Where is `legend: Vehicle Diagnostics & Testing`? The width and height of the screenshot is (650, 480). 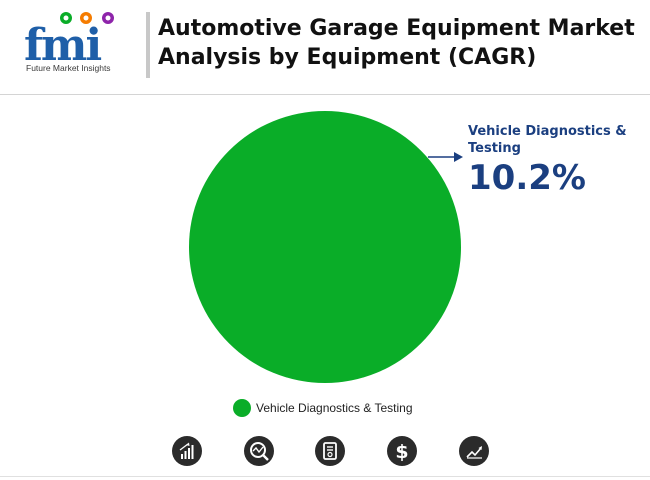
legend: Vehicle Diagnostics & Testing is located at coordinates (323, 408).